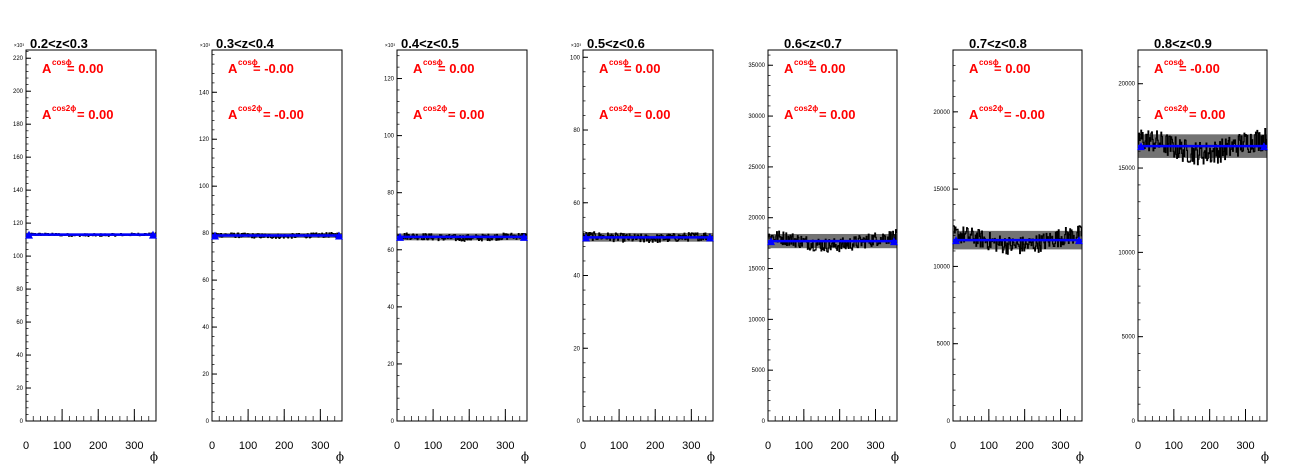 This screenshot has height=472, width=1296. I want to click on y-tick-label: 200, so click(18, 92).